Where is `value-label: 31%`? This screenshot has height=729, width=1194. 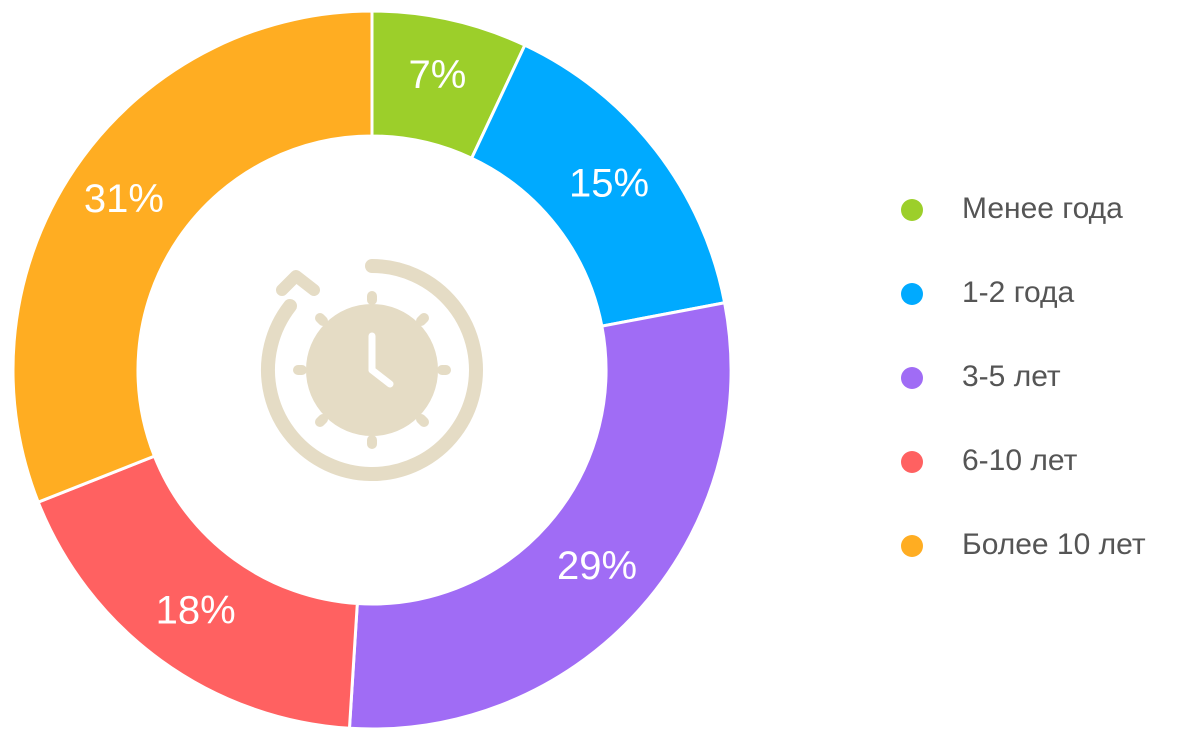 value-label: 31% is located at coordinates (124, 199).